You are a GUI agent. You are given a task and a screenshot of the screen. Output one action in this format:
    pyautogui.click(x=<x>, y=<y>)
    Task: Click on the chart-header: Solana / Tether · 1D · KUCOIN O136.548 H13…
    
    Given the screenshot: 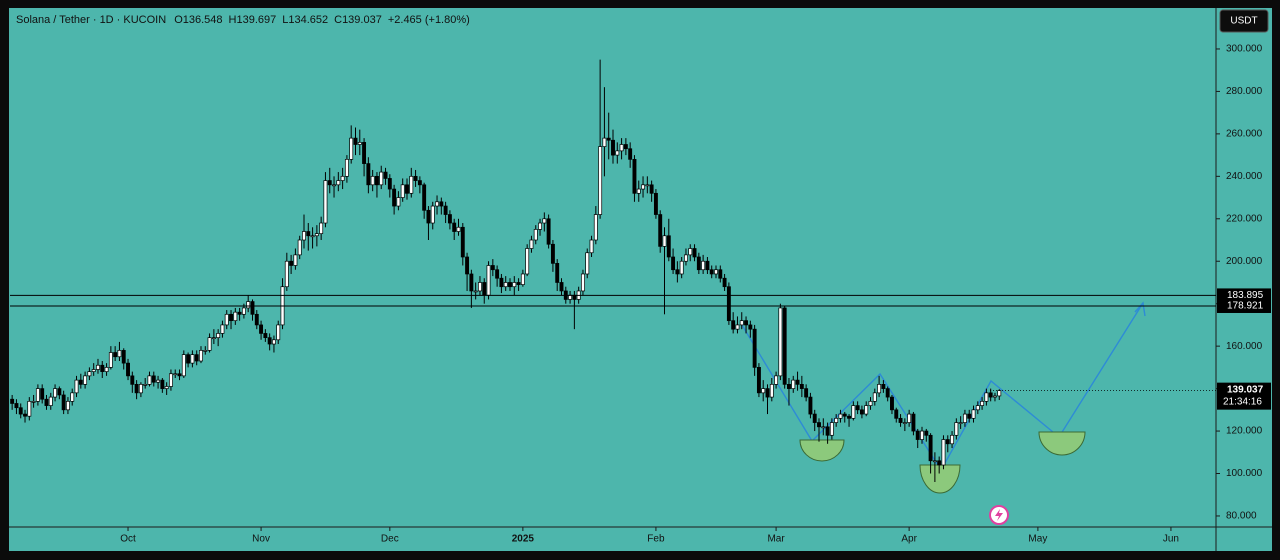 What is the action you would take?
    pyautogui.click(x=243, y=20)
    